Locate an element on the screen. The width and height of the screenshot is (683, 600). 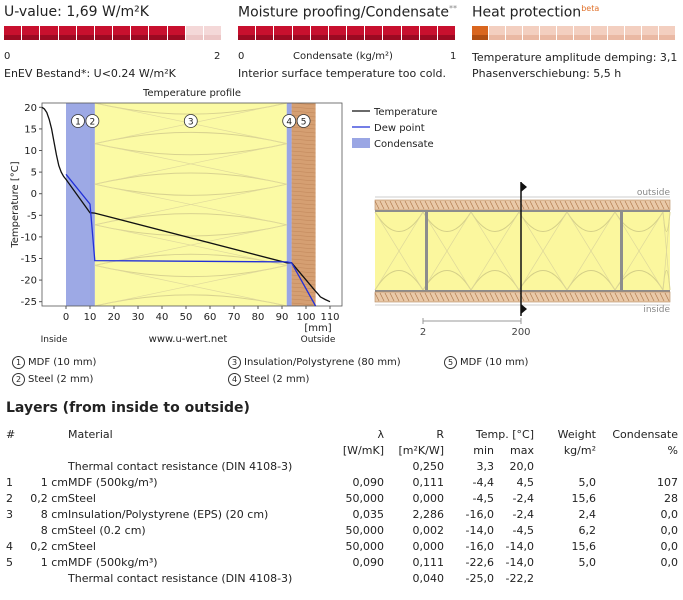
y-tick-label: 5 is located at coordinates (34, 173).